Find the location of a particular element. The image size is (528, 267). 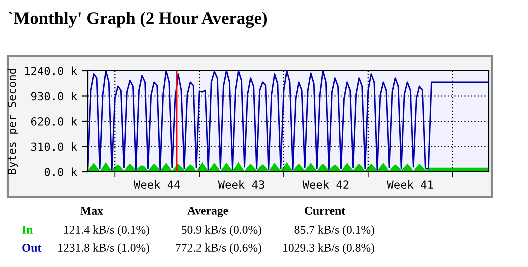

text: 85.7 kB/s (0.1%) is located at coordinates (334, 231).